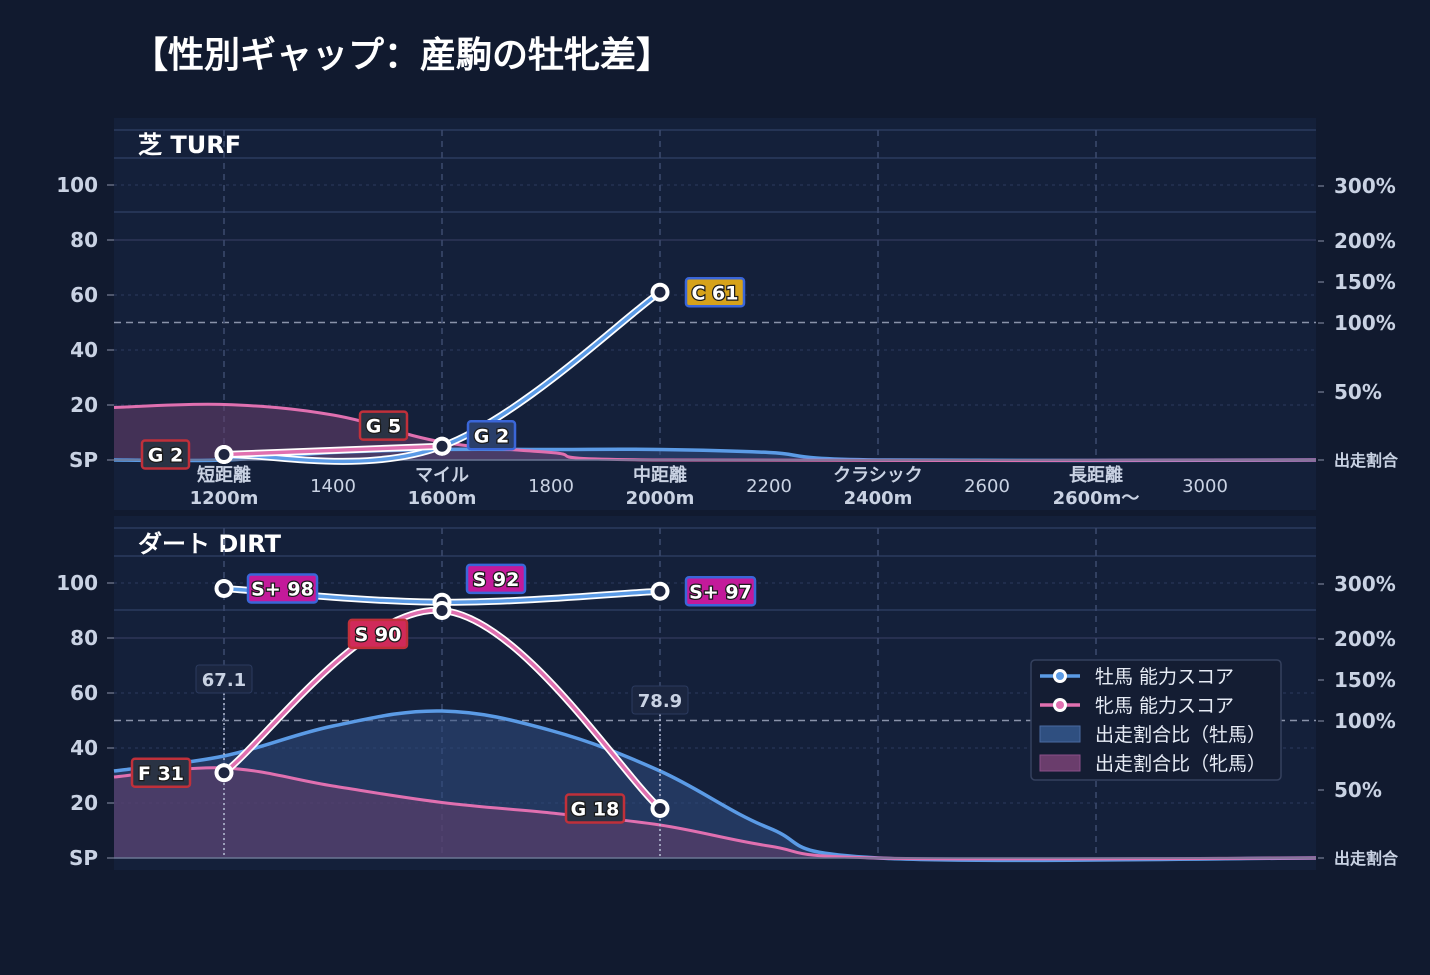 The image size is (1430, 975). I want to click on panel-title: ダート DIRT, so click(210, 544).